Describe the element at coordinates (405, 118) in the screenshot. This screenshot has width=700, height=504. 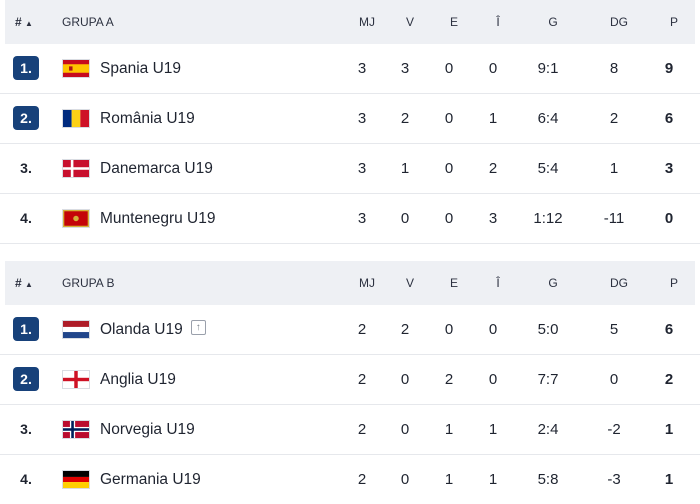
I see `wins: 2` at that location.